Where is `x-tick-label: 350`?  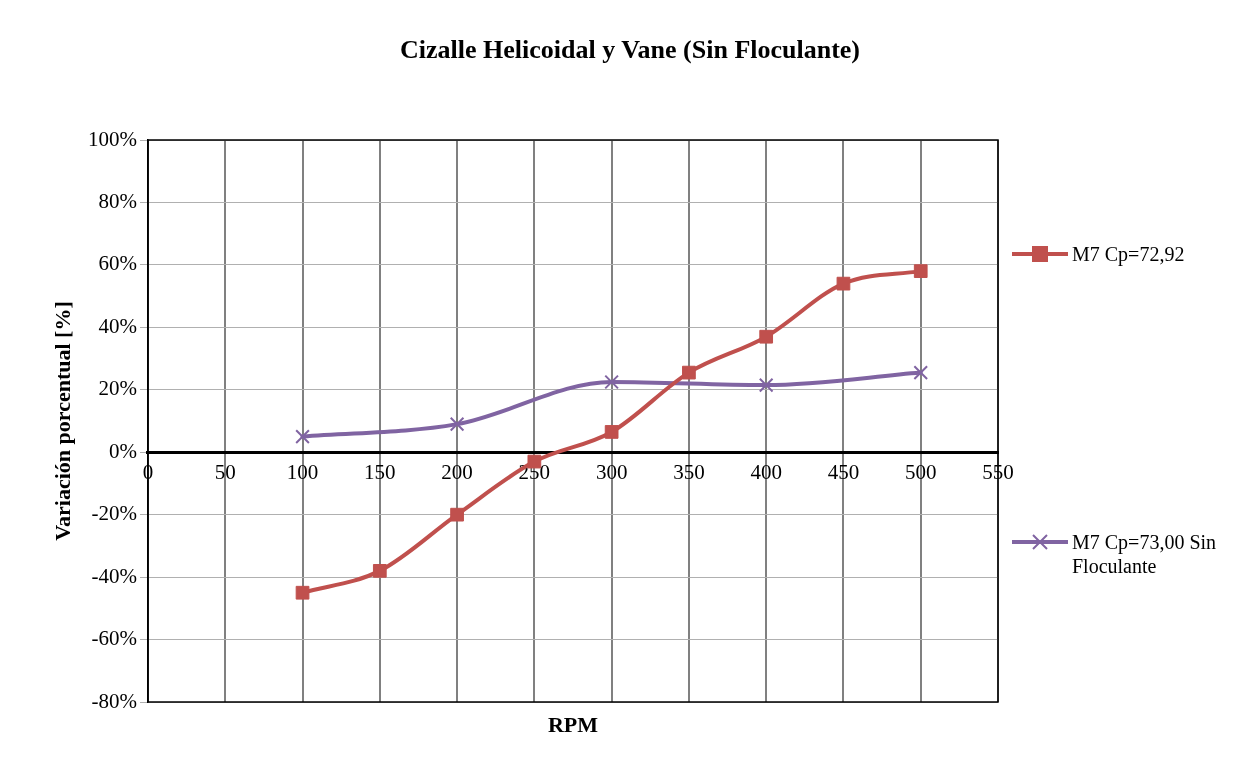
x-tick-label: 350 is located at coordinates (689, 472).